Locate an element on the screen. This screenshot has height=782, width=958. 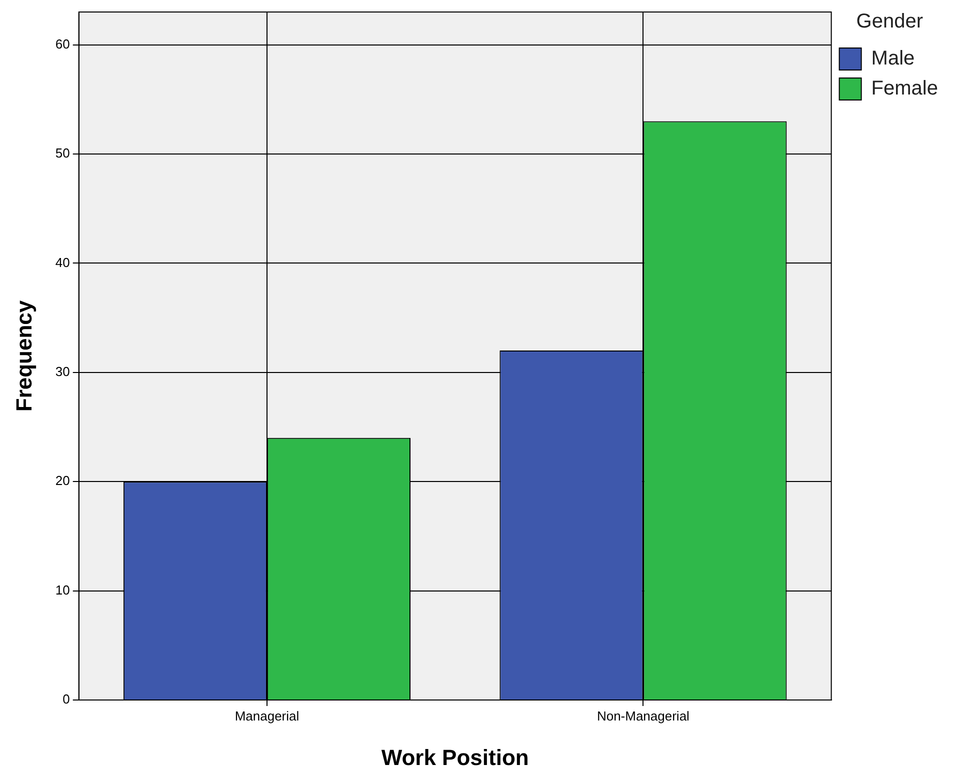
y-tick-label: 20 is located at coordinates (62, 480).